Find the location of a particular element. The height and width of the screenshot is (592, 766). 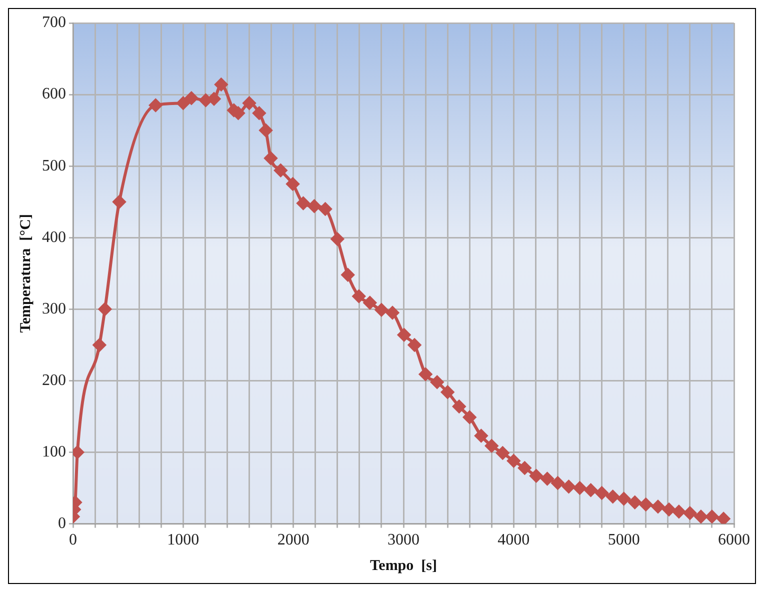

y-tick-label: 100 is located at coordinates (54, 451).